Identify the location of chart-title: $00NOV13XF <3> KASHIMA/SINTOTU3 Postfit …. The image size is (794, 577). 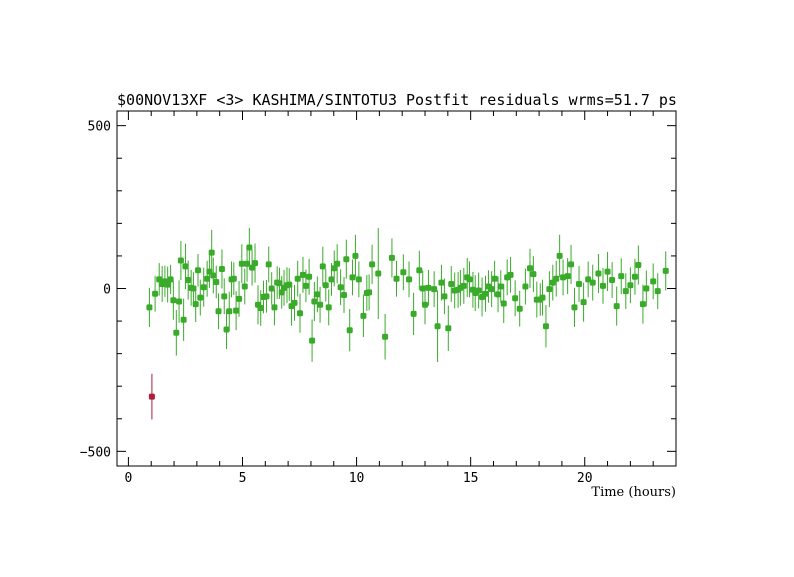
(397, 100).